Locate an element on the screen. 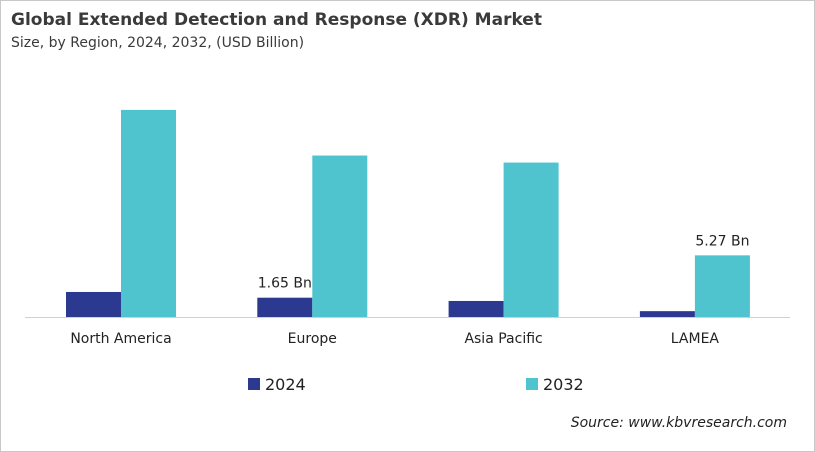 This screenshot has width=815, height=452. bar-2024-asia-pacific is located at coordinates (476, 308).